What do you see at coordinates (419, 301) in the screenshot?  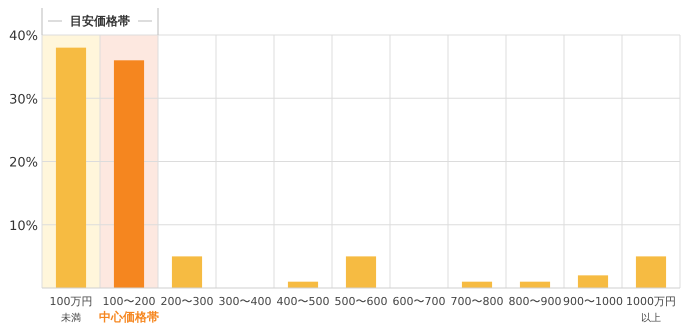 I see `x-tick-label: 600〜700` at bounding box center [419, 301].